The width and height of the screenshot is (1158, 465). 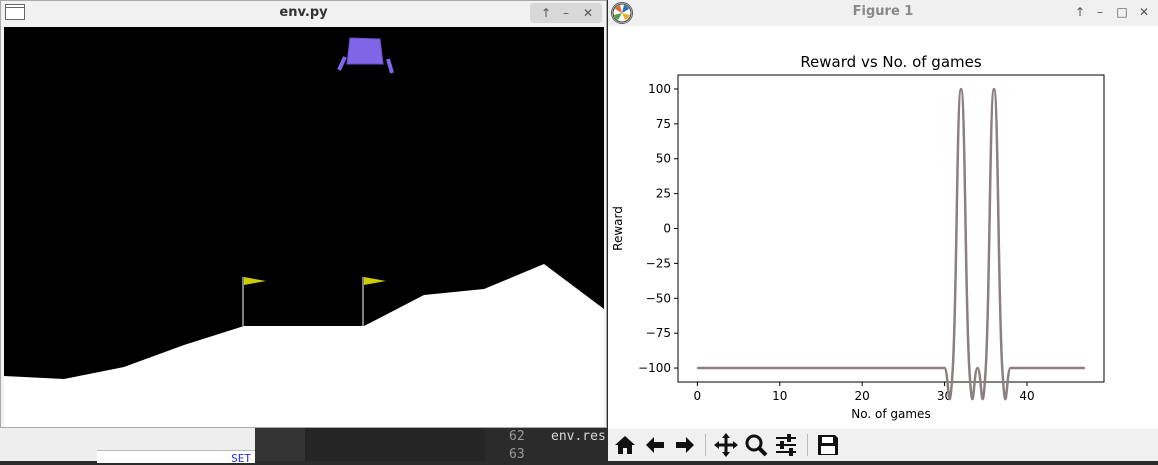 What do you see at coordinates (375, 281) in the screenshot?
I see `flag-right` at bounding box center [375, 281].